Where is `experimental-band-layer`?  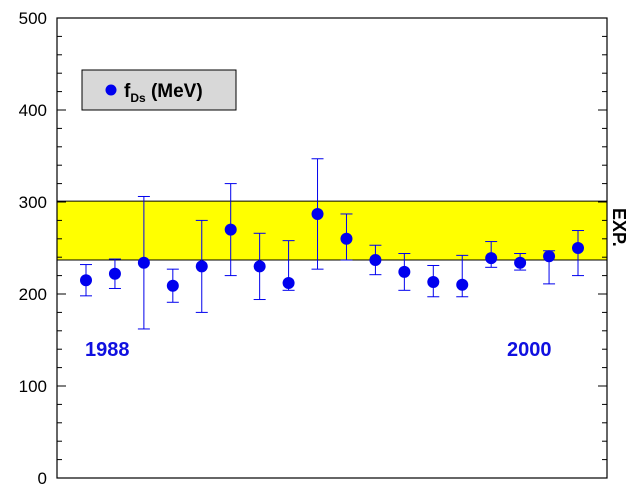 experimental-band-layer is located at coordinates (332, 230).